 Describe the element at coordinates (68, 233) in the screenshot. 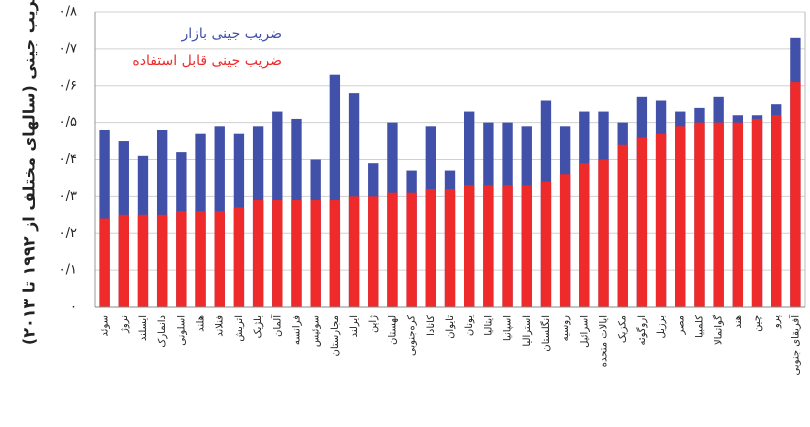

I see `y-tick-label: ۰/۲` at that location.